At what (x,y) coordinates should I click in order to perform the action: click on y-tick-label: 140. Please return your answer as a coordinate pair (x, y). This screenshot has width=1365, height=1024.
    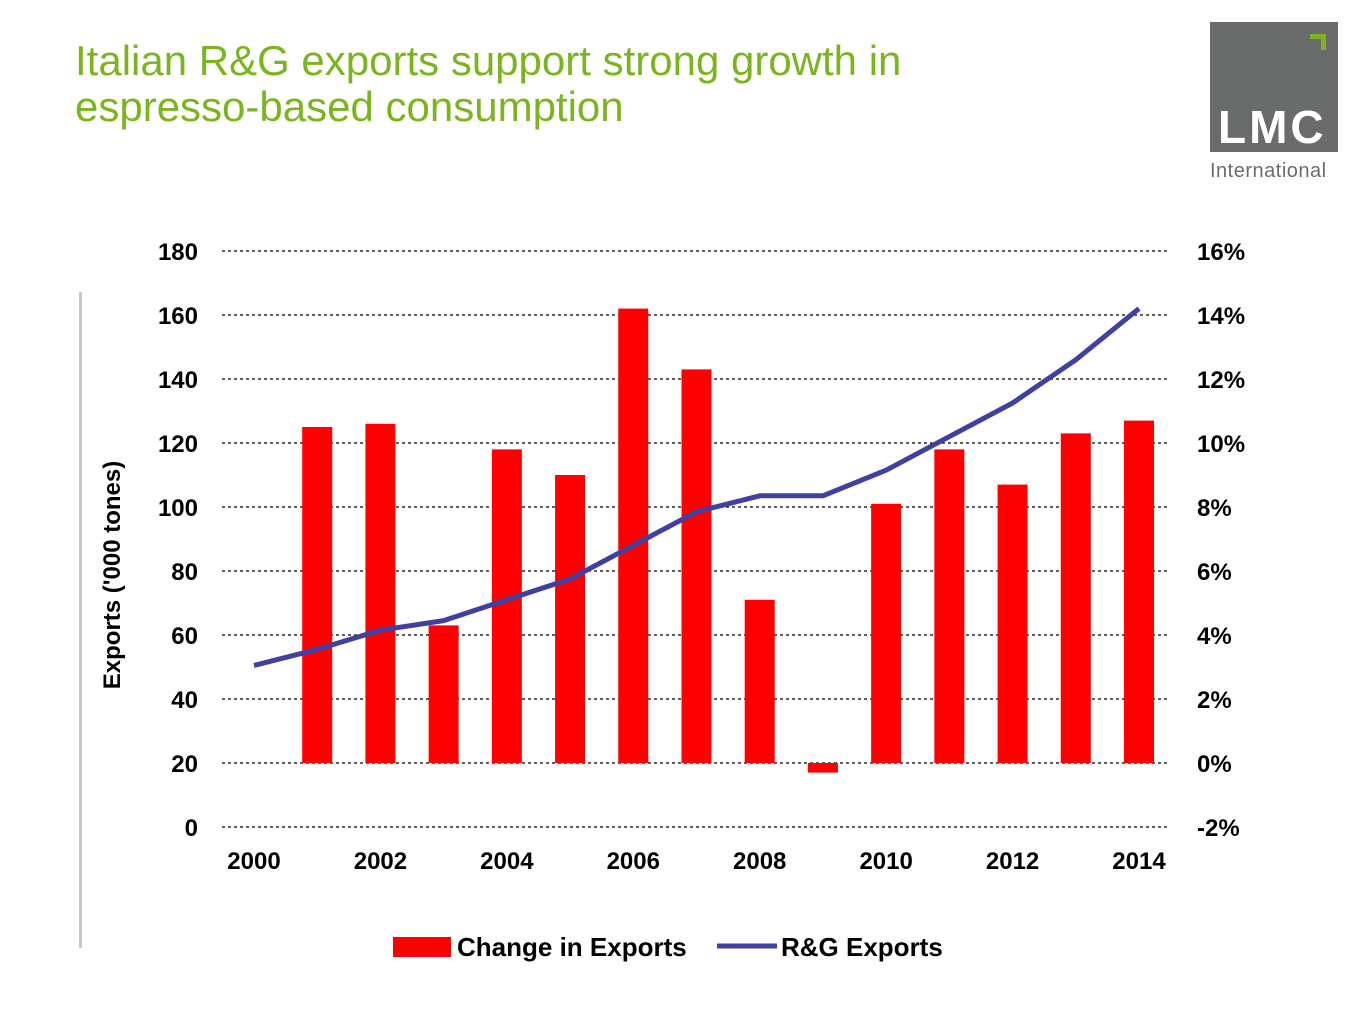
    Looking at the image, I should click on (178, 380).